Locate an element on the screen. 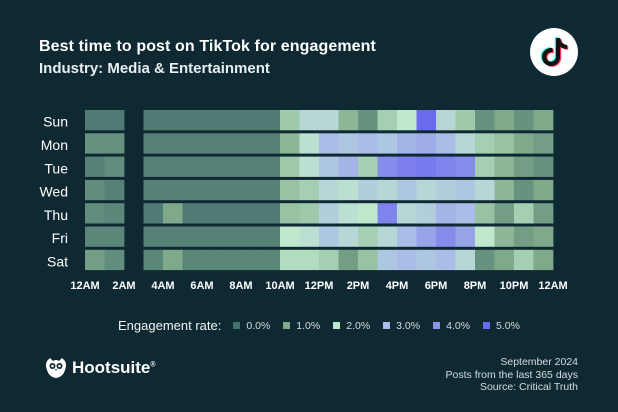  x-tick-label: 6AM is located at coordinates (201, 286).